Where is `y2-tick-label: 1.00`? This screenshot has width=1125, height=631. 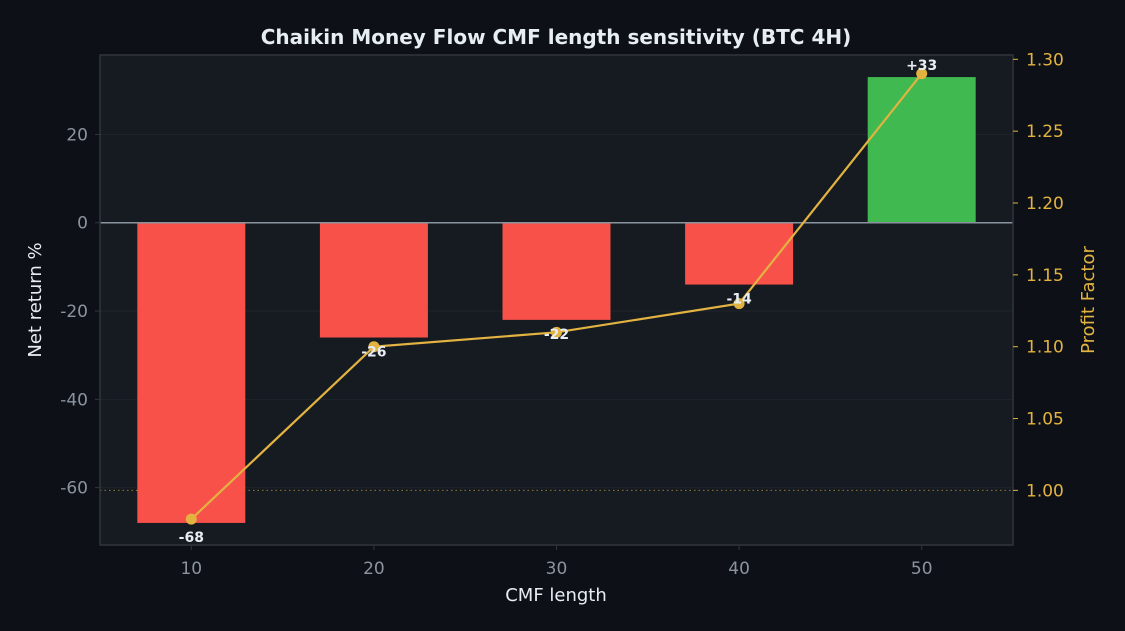
y2-tick-label: 1.00 is located at coordinates (1045, 491).